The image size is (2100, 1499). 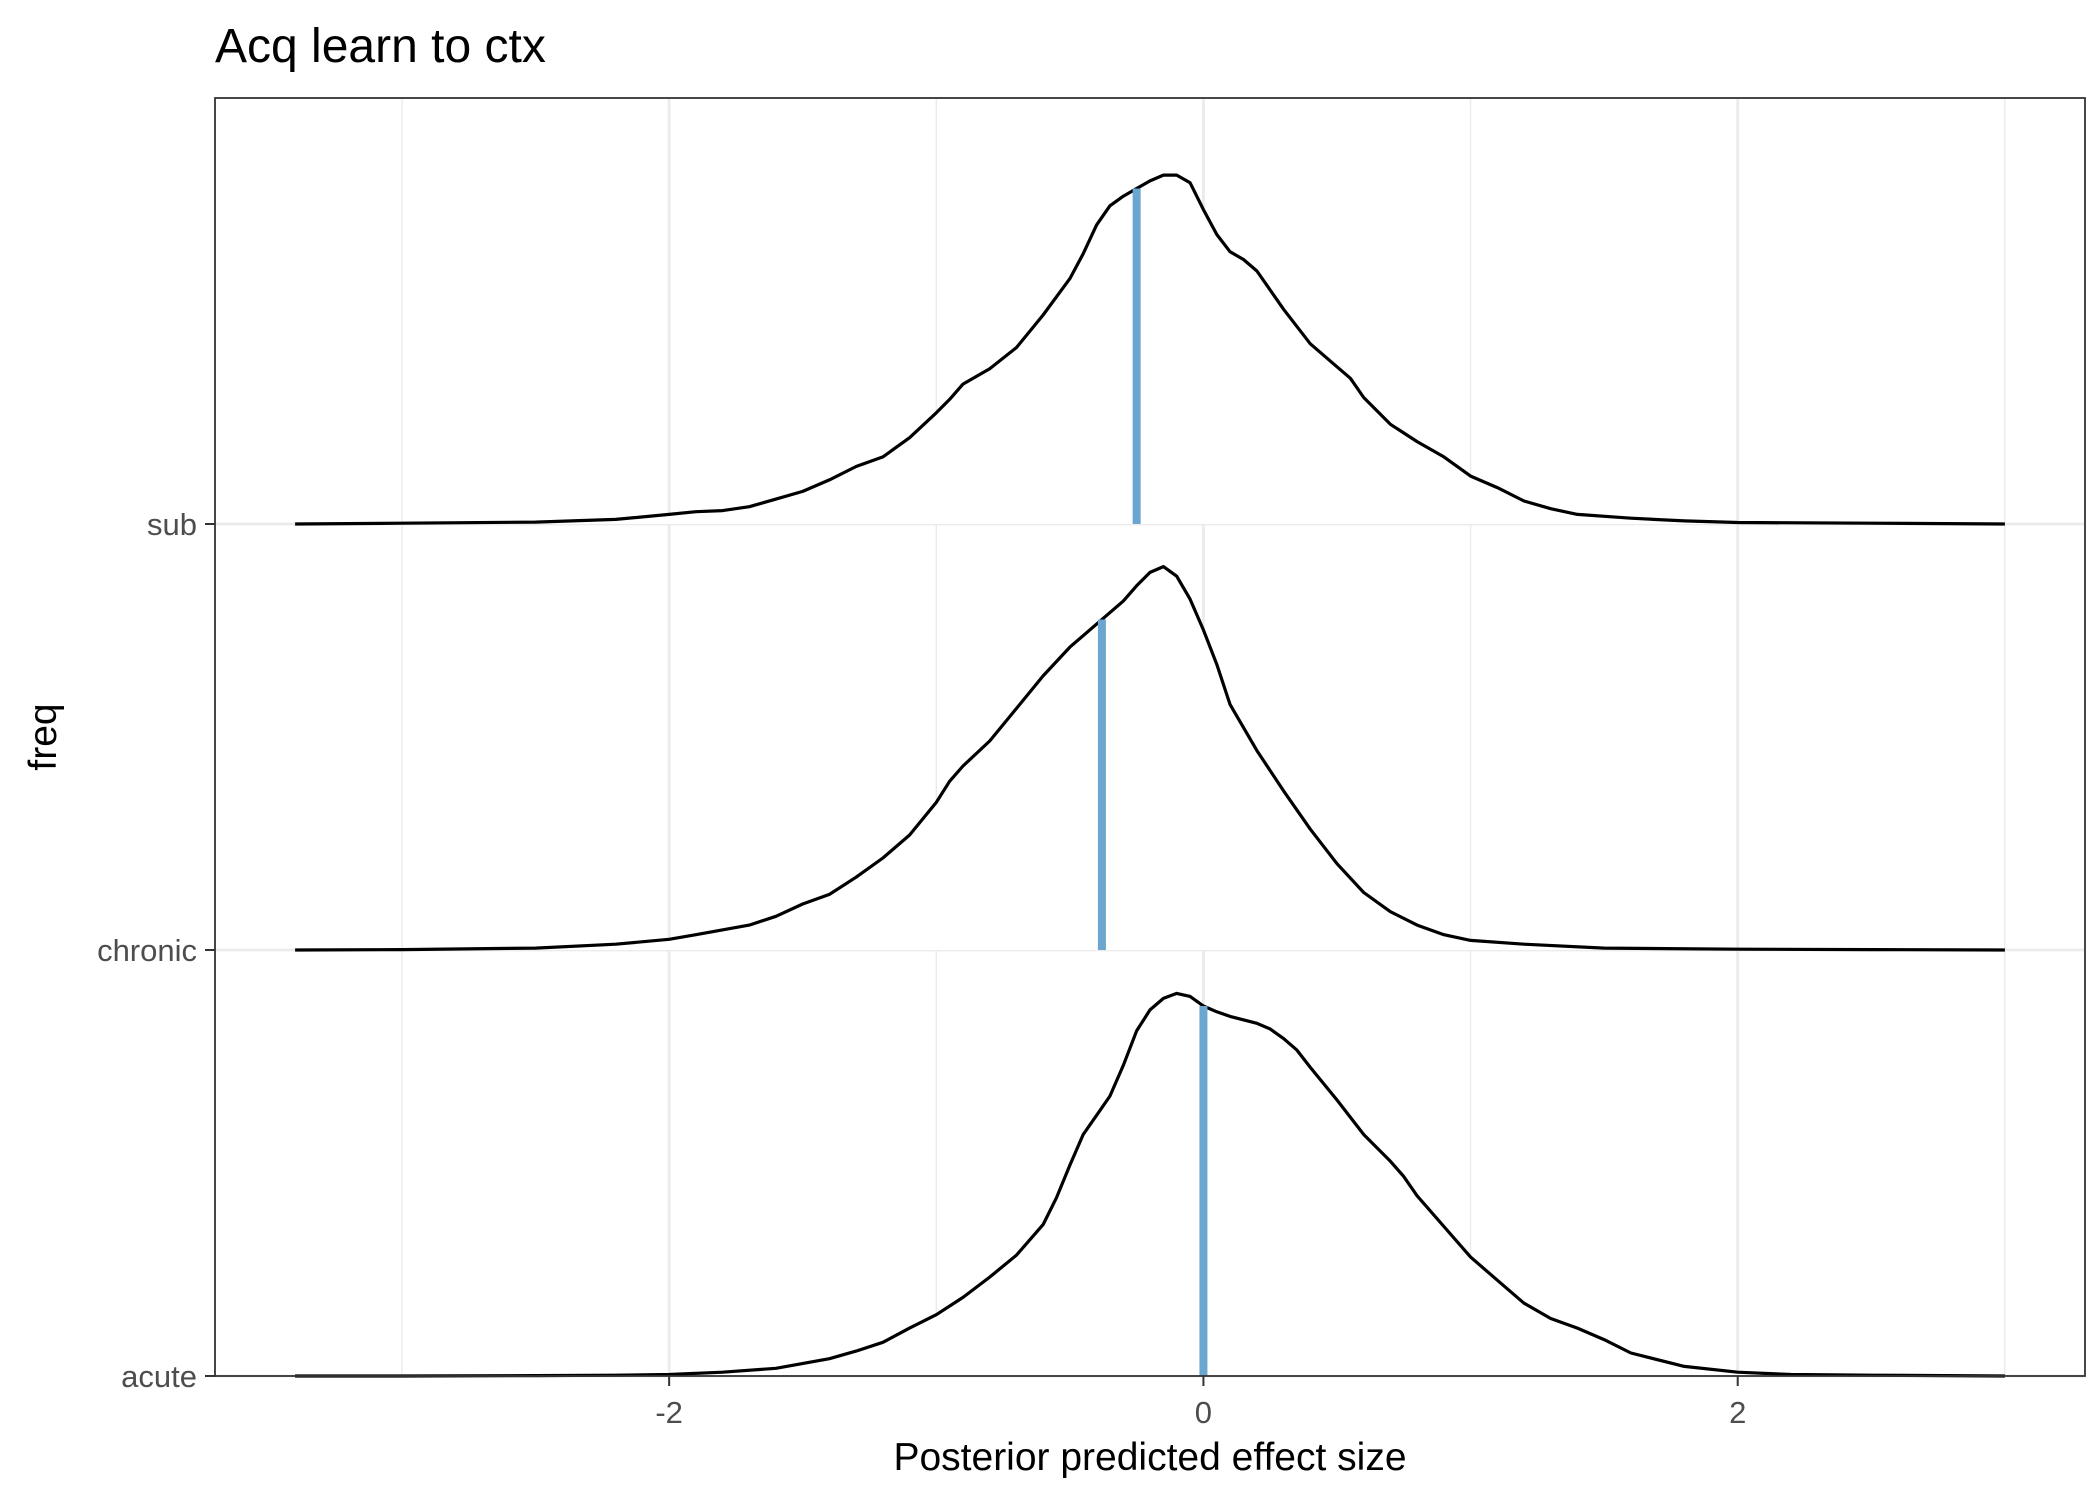 I want to click on y-tick-label-acute: acute, so click(x=159, y=1376).